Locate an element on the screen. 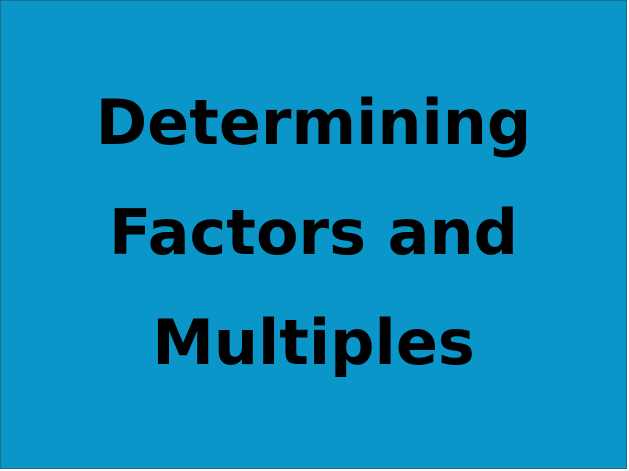 The image size is (629, 471). title-line-3: Multiples is located at coordinates (313, 342).